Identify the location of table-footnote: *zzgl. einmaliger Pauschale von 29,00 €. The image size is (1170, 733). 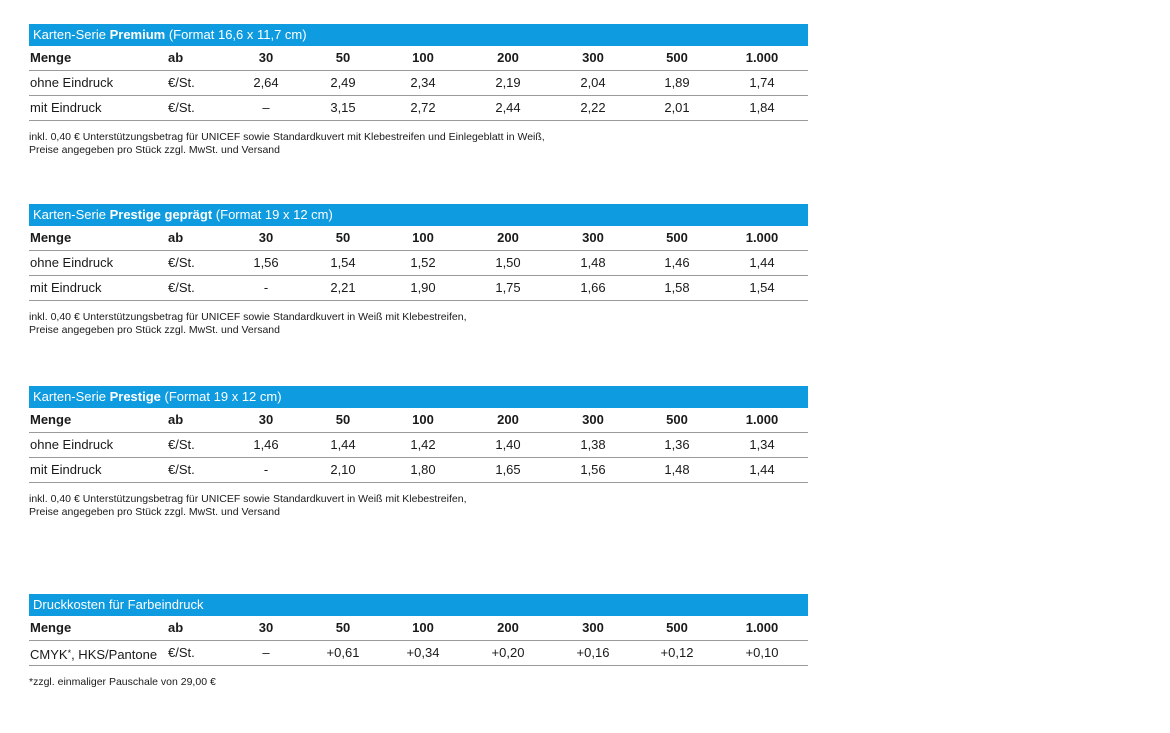
(418, 682).